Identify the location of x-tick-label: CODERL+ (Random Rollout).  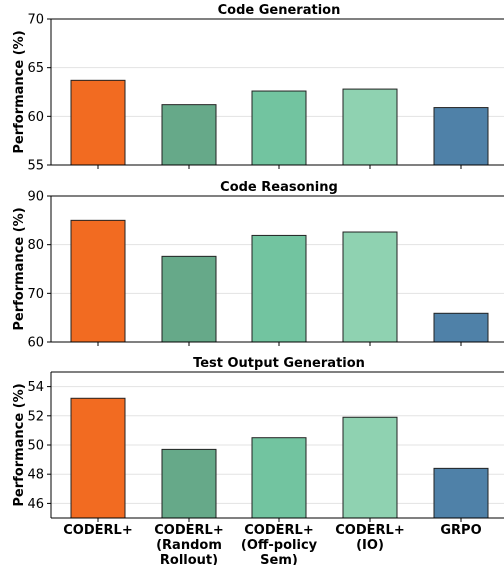
(188, 544).